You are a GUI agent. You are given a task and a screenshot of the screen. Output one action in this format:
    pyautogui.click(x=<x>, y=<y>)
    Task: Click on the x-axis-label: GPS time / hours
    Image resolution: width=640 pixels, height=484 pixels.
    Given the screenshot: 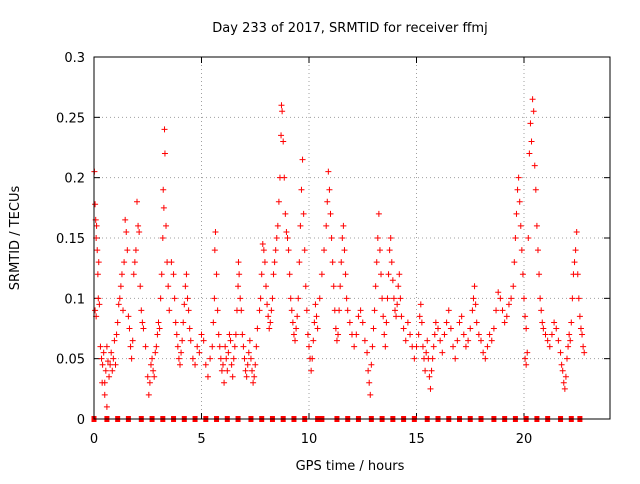 What is the action you would take?
    pyautogui.click(x=350, y=466)
    